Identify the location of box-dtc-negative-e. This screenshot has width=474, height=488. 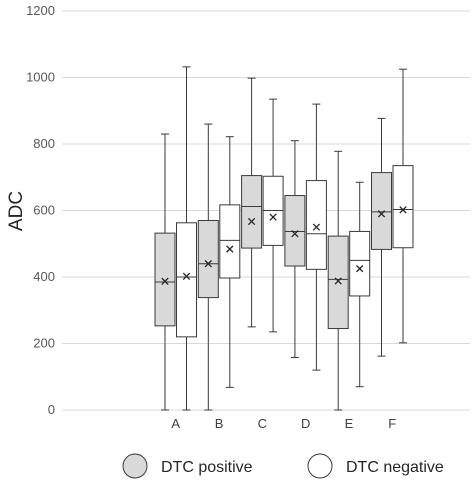
(360, 284).